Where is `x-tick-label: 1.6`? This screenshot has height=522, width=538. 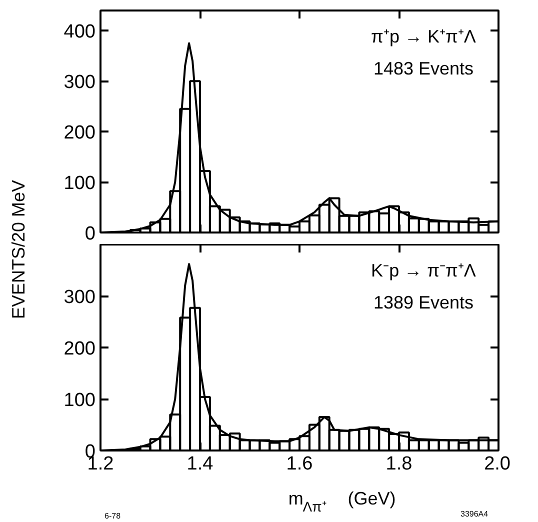
x-tick-label: 1.6 is located at coordinates (299, 464).